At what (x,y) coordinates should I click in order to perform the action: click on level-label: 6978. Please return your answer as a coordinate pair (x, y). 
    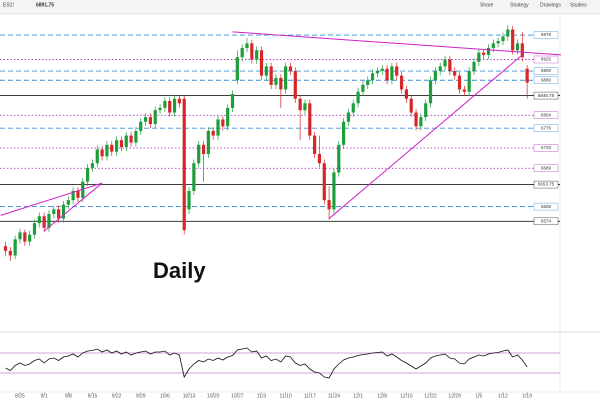
    Looking at the image, I should click on (546, 34).